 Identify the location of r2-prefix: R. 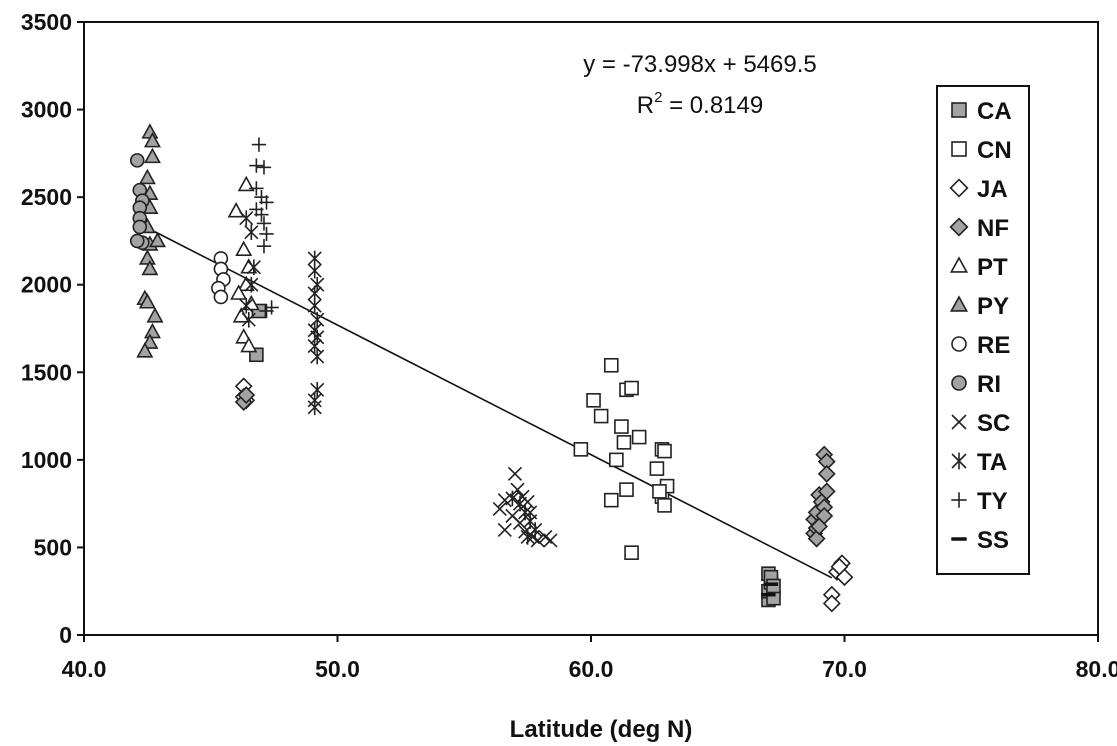
(645, 105).